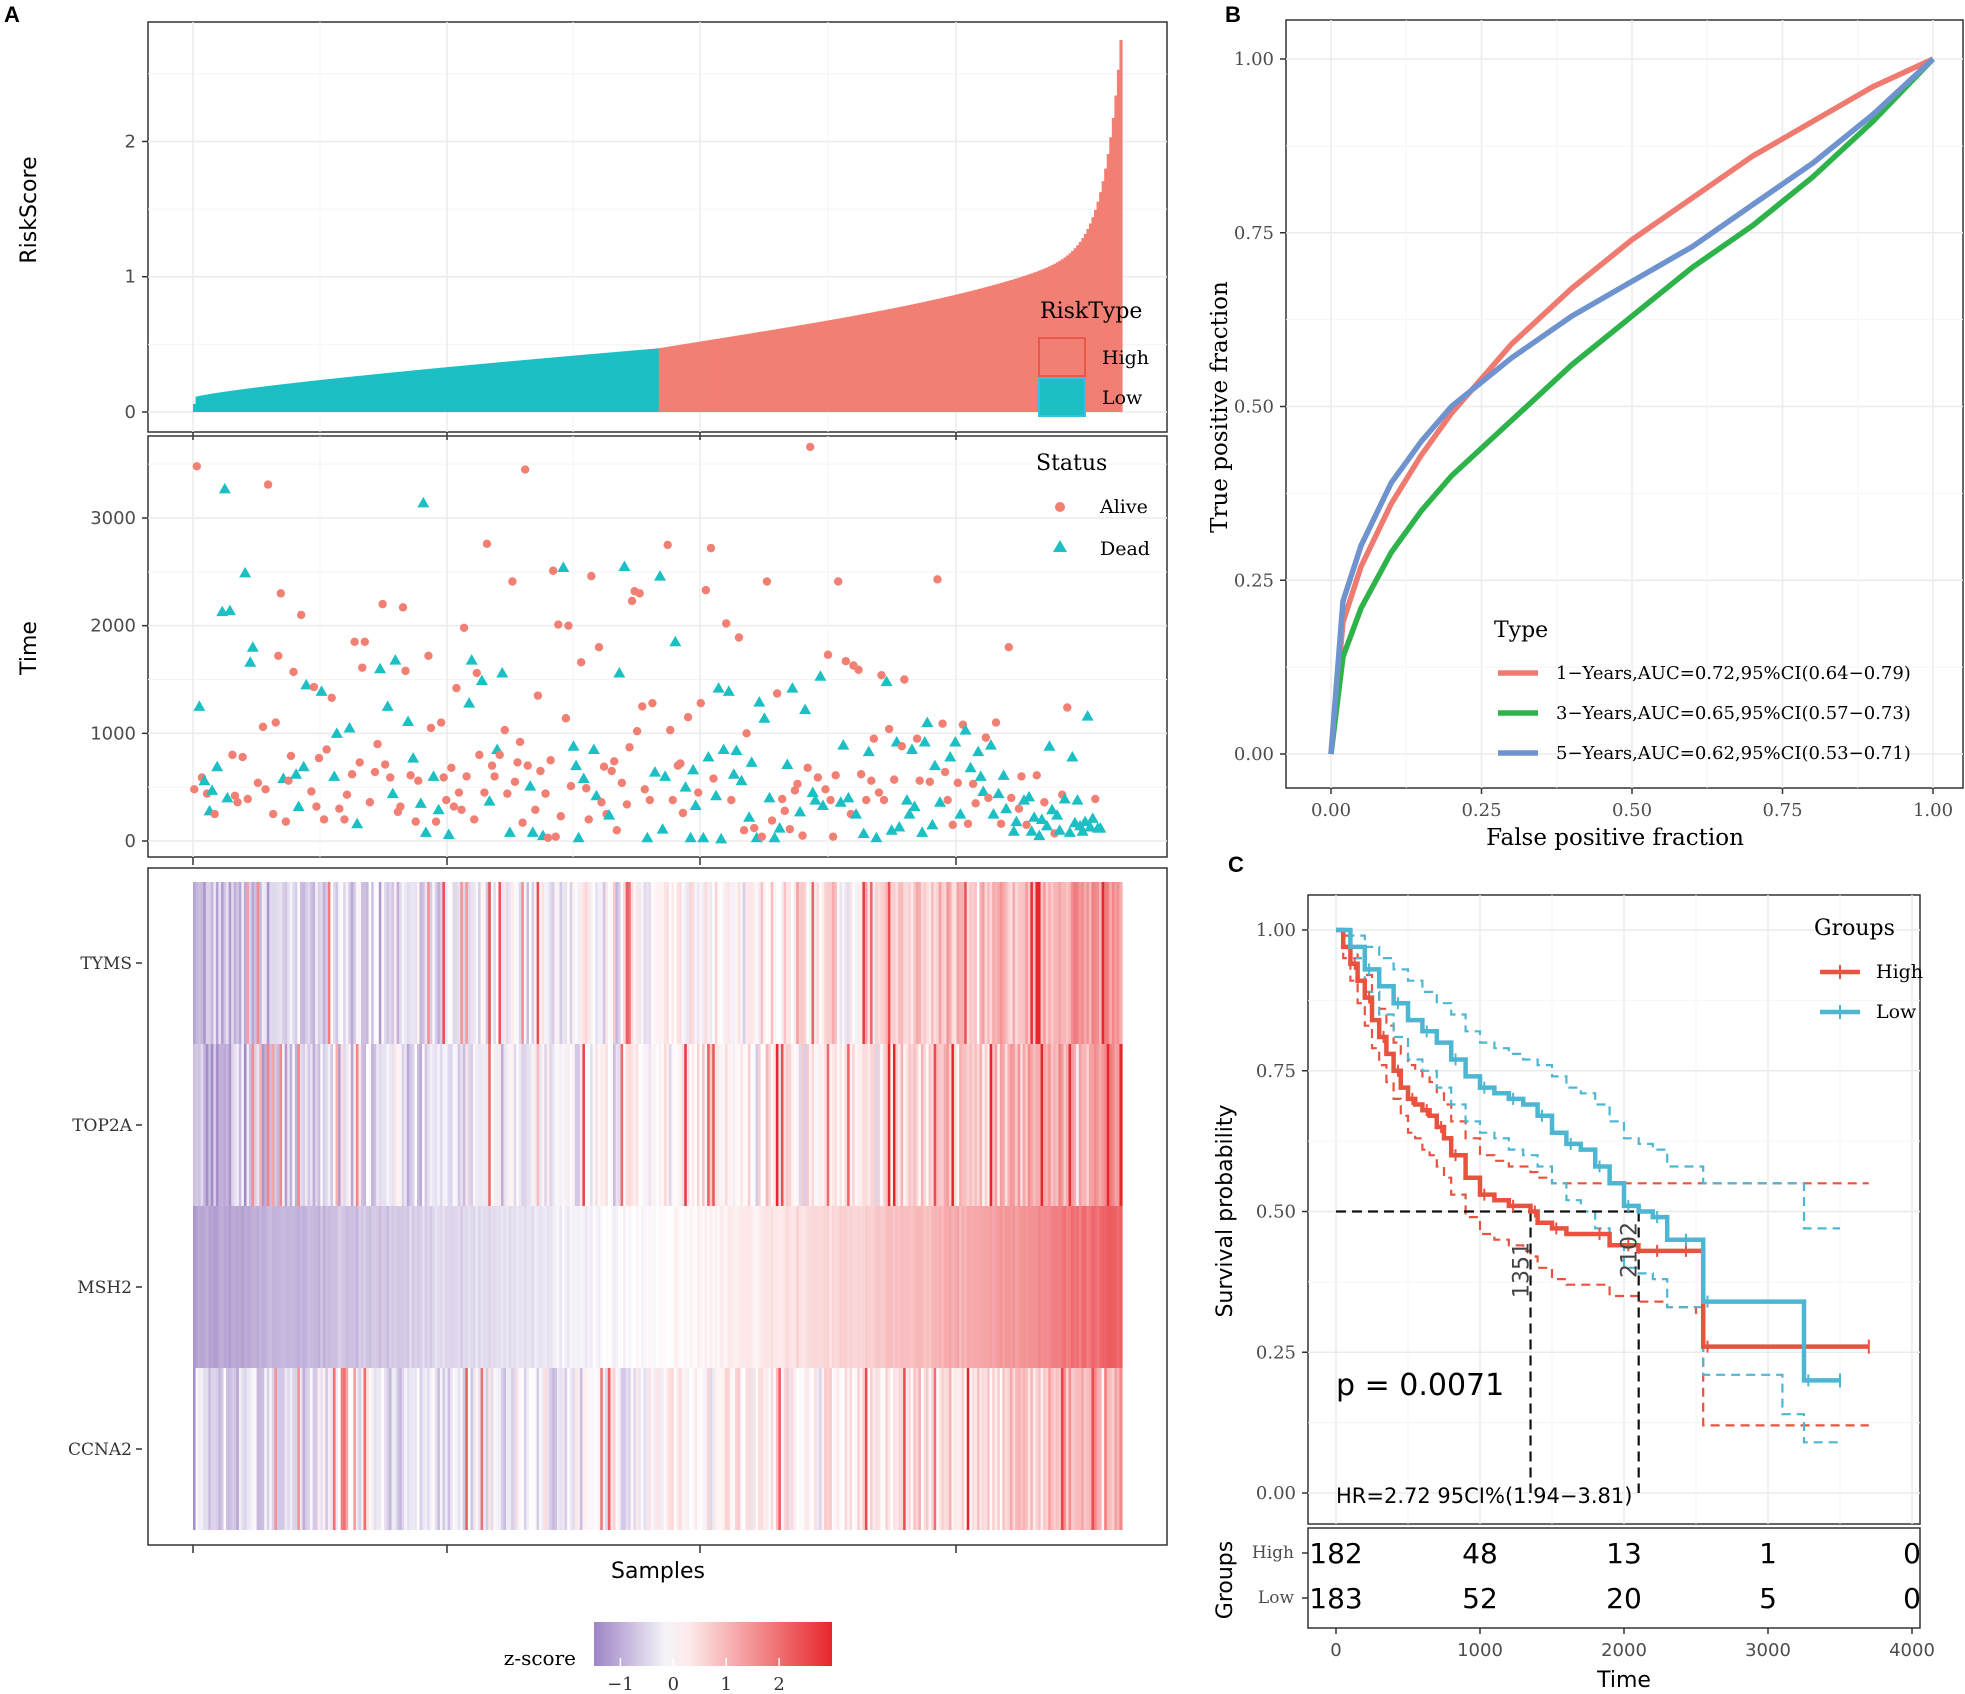 This screenshot has height=1694, width=1965. What do you see at coordinates (1768, 1598) in the screenshot?
I see `risk-table-cell: 5` at bounding box center [1768, 1598].